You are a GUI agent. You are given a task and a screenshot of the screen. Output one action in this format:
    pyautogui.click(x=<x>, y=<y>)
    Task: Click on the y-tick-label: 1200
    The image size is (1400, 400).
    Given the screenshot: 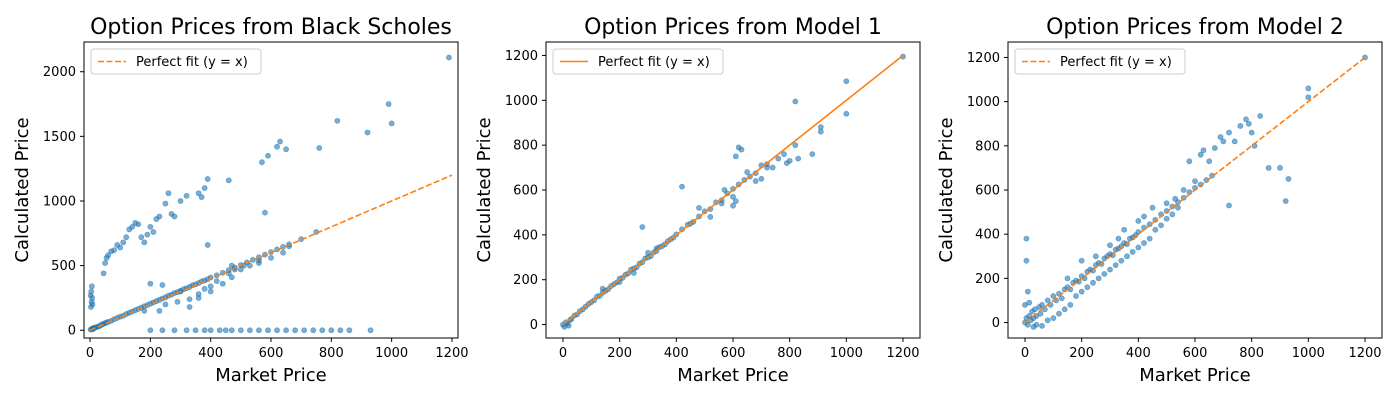 What is the action you would take?
    pyautogui.click(x=983, y=58)
    